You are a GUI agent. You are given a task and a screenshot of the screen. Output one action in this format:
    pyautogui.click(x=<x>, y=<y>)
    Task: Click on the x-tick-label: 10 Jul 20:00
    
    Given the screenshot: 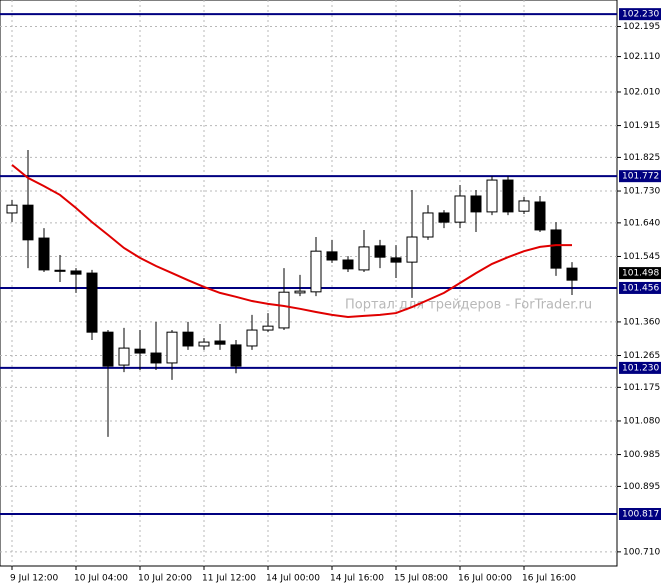 What is the action you would take?
    pyautogui.click(x=165, y=579)
    